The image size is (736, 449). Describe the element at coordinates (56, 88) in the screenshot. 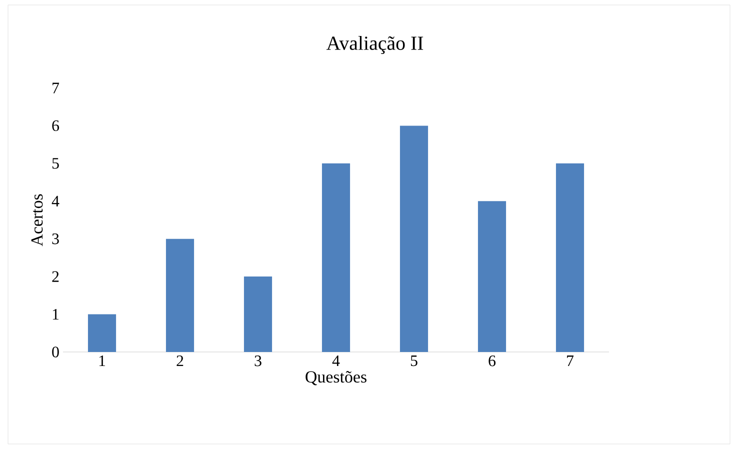

I see `y-tick-label: 7` at that location.